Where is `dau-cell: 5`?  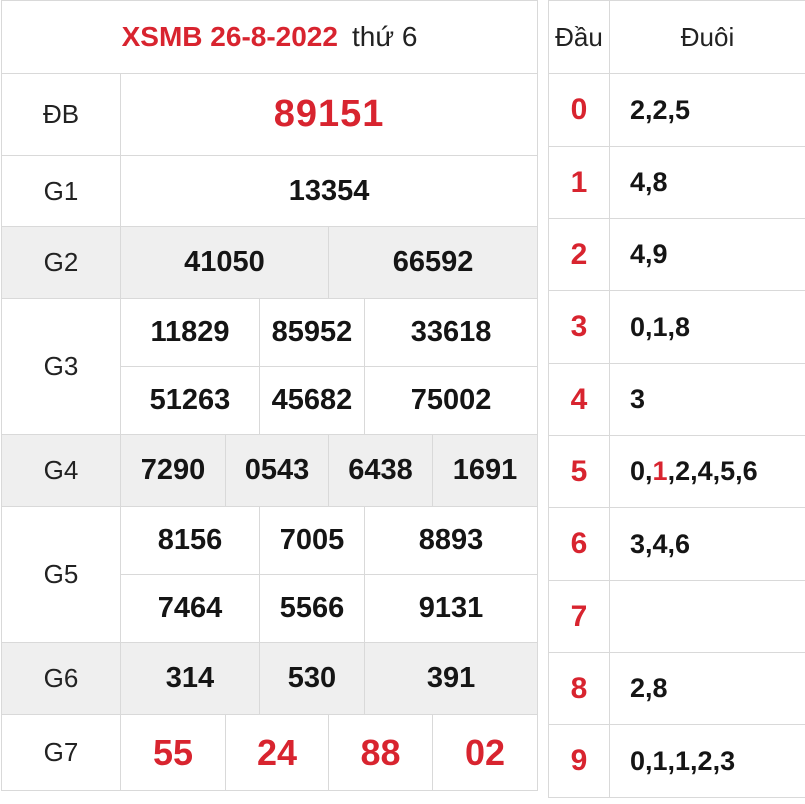
dau-cell: 5 is located at coordinates (579, 471).